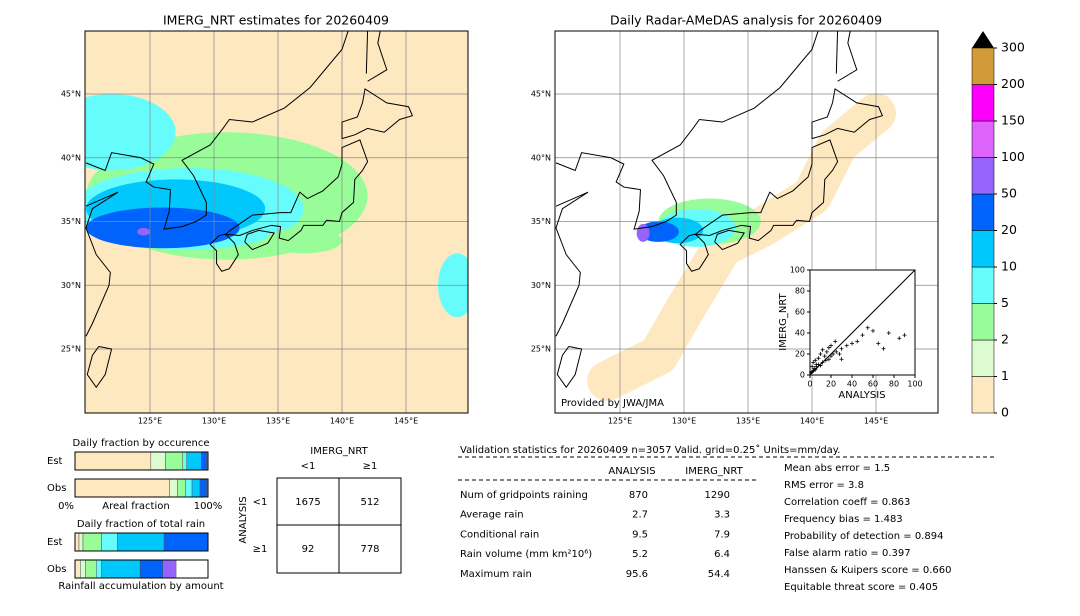 The image size is (1080, 616). What do you see at coordinates (847, 502) in the screenshot?
I see `score: Correlation coeff = 0.863` at bounding box center [847, 502].